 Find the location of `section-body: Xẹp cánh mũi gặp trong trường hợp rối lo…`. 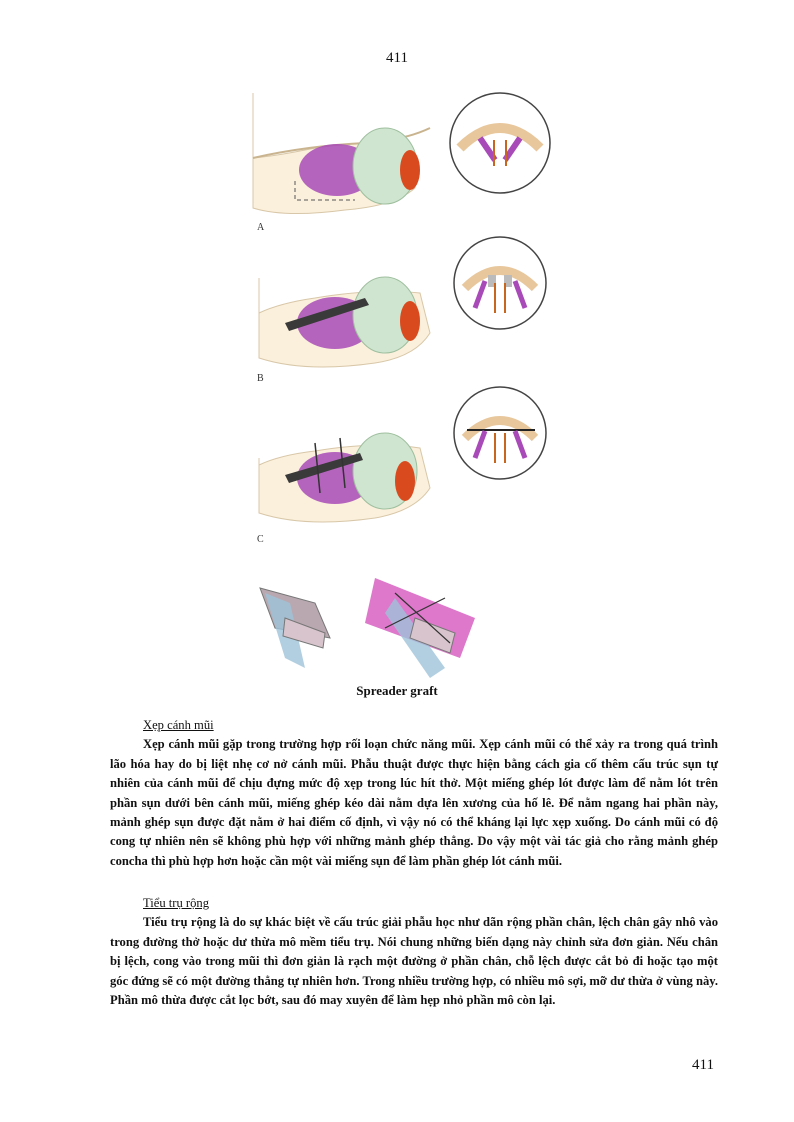

section-body: Xẹp cánh mũi gặp trong trường hợp rối lo… is located at coordinates (414, 802).